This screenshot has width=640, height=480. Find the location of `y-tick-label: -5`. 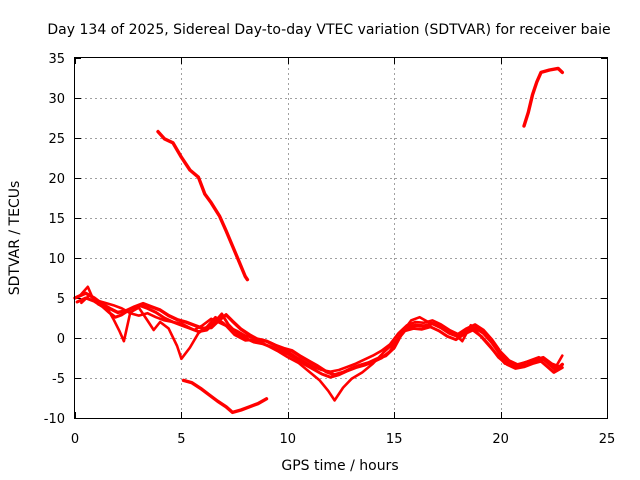

y-tick-label: -5 is located at coordinates (58, 379).